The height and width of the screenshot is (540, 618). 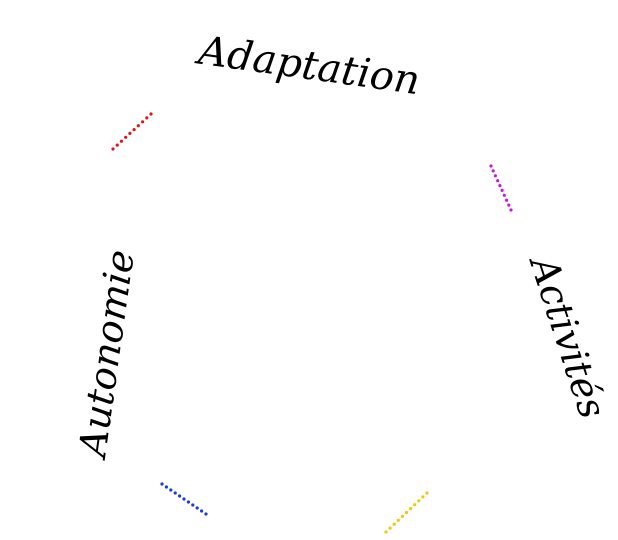 I want to click on dotted-segment-blue, so click(x=184, y=499).